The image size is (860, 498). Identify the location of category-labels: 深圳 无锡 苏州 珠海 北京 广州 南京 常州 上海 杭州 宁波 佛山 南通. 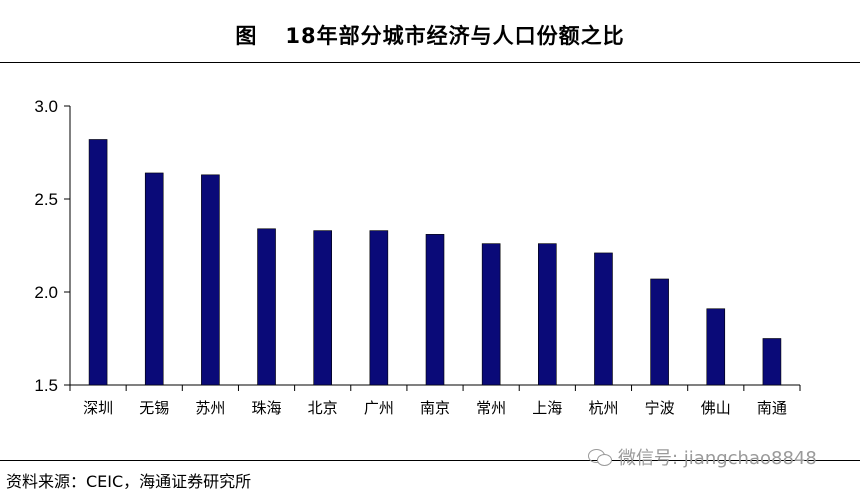
(435, 408).